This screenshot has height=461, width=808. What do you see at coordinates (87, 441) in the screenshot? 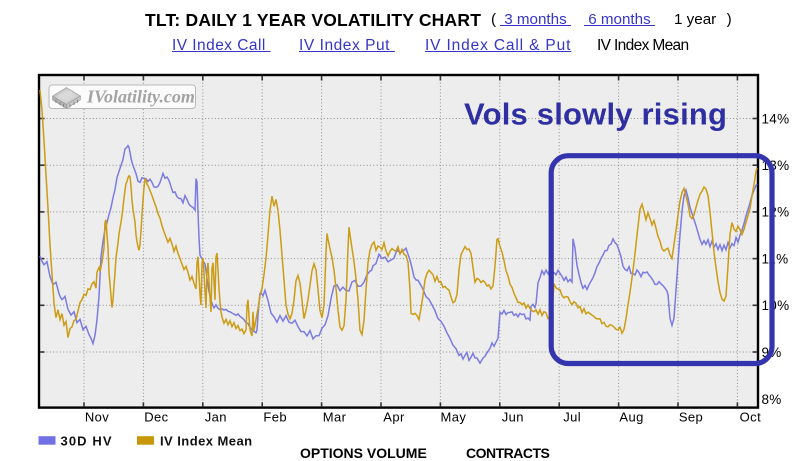
I see `svg-text: 30D HV` at bounding box center [87, 441].